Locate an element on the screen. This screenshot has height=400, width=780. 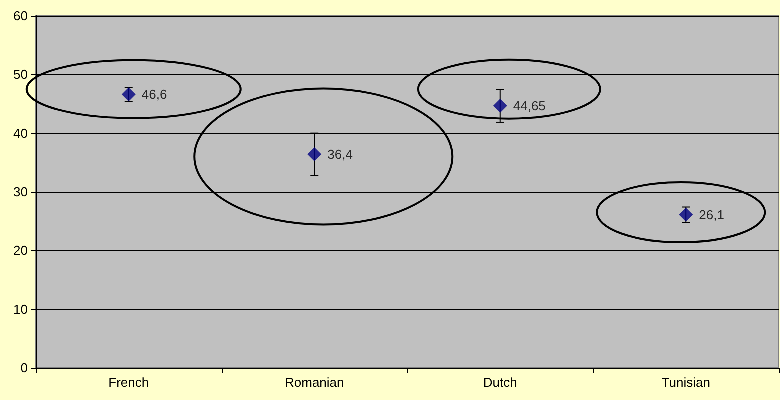
x-tick-label: Tunisian is located at coordinates (686, 382).